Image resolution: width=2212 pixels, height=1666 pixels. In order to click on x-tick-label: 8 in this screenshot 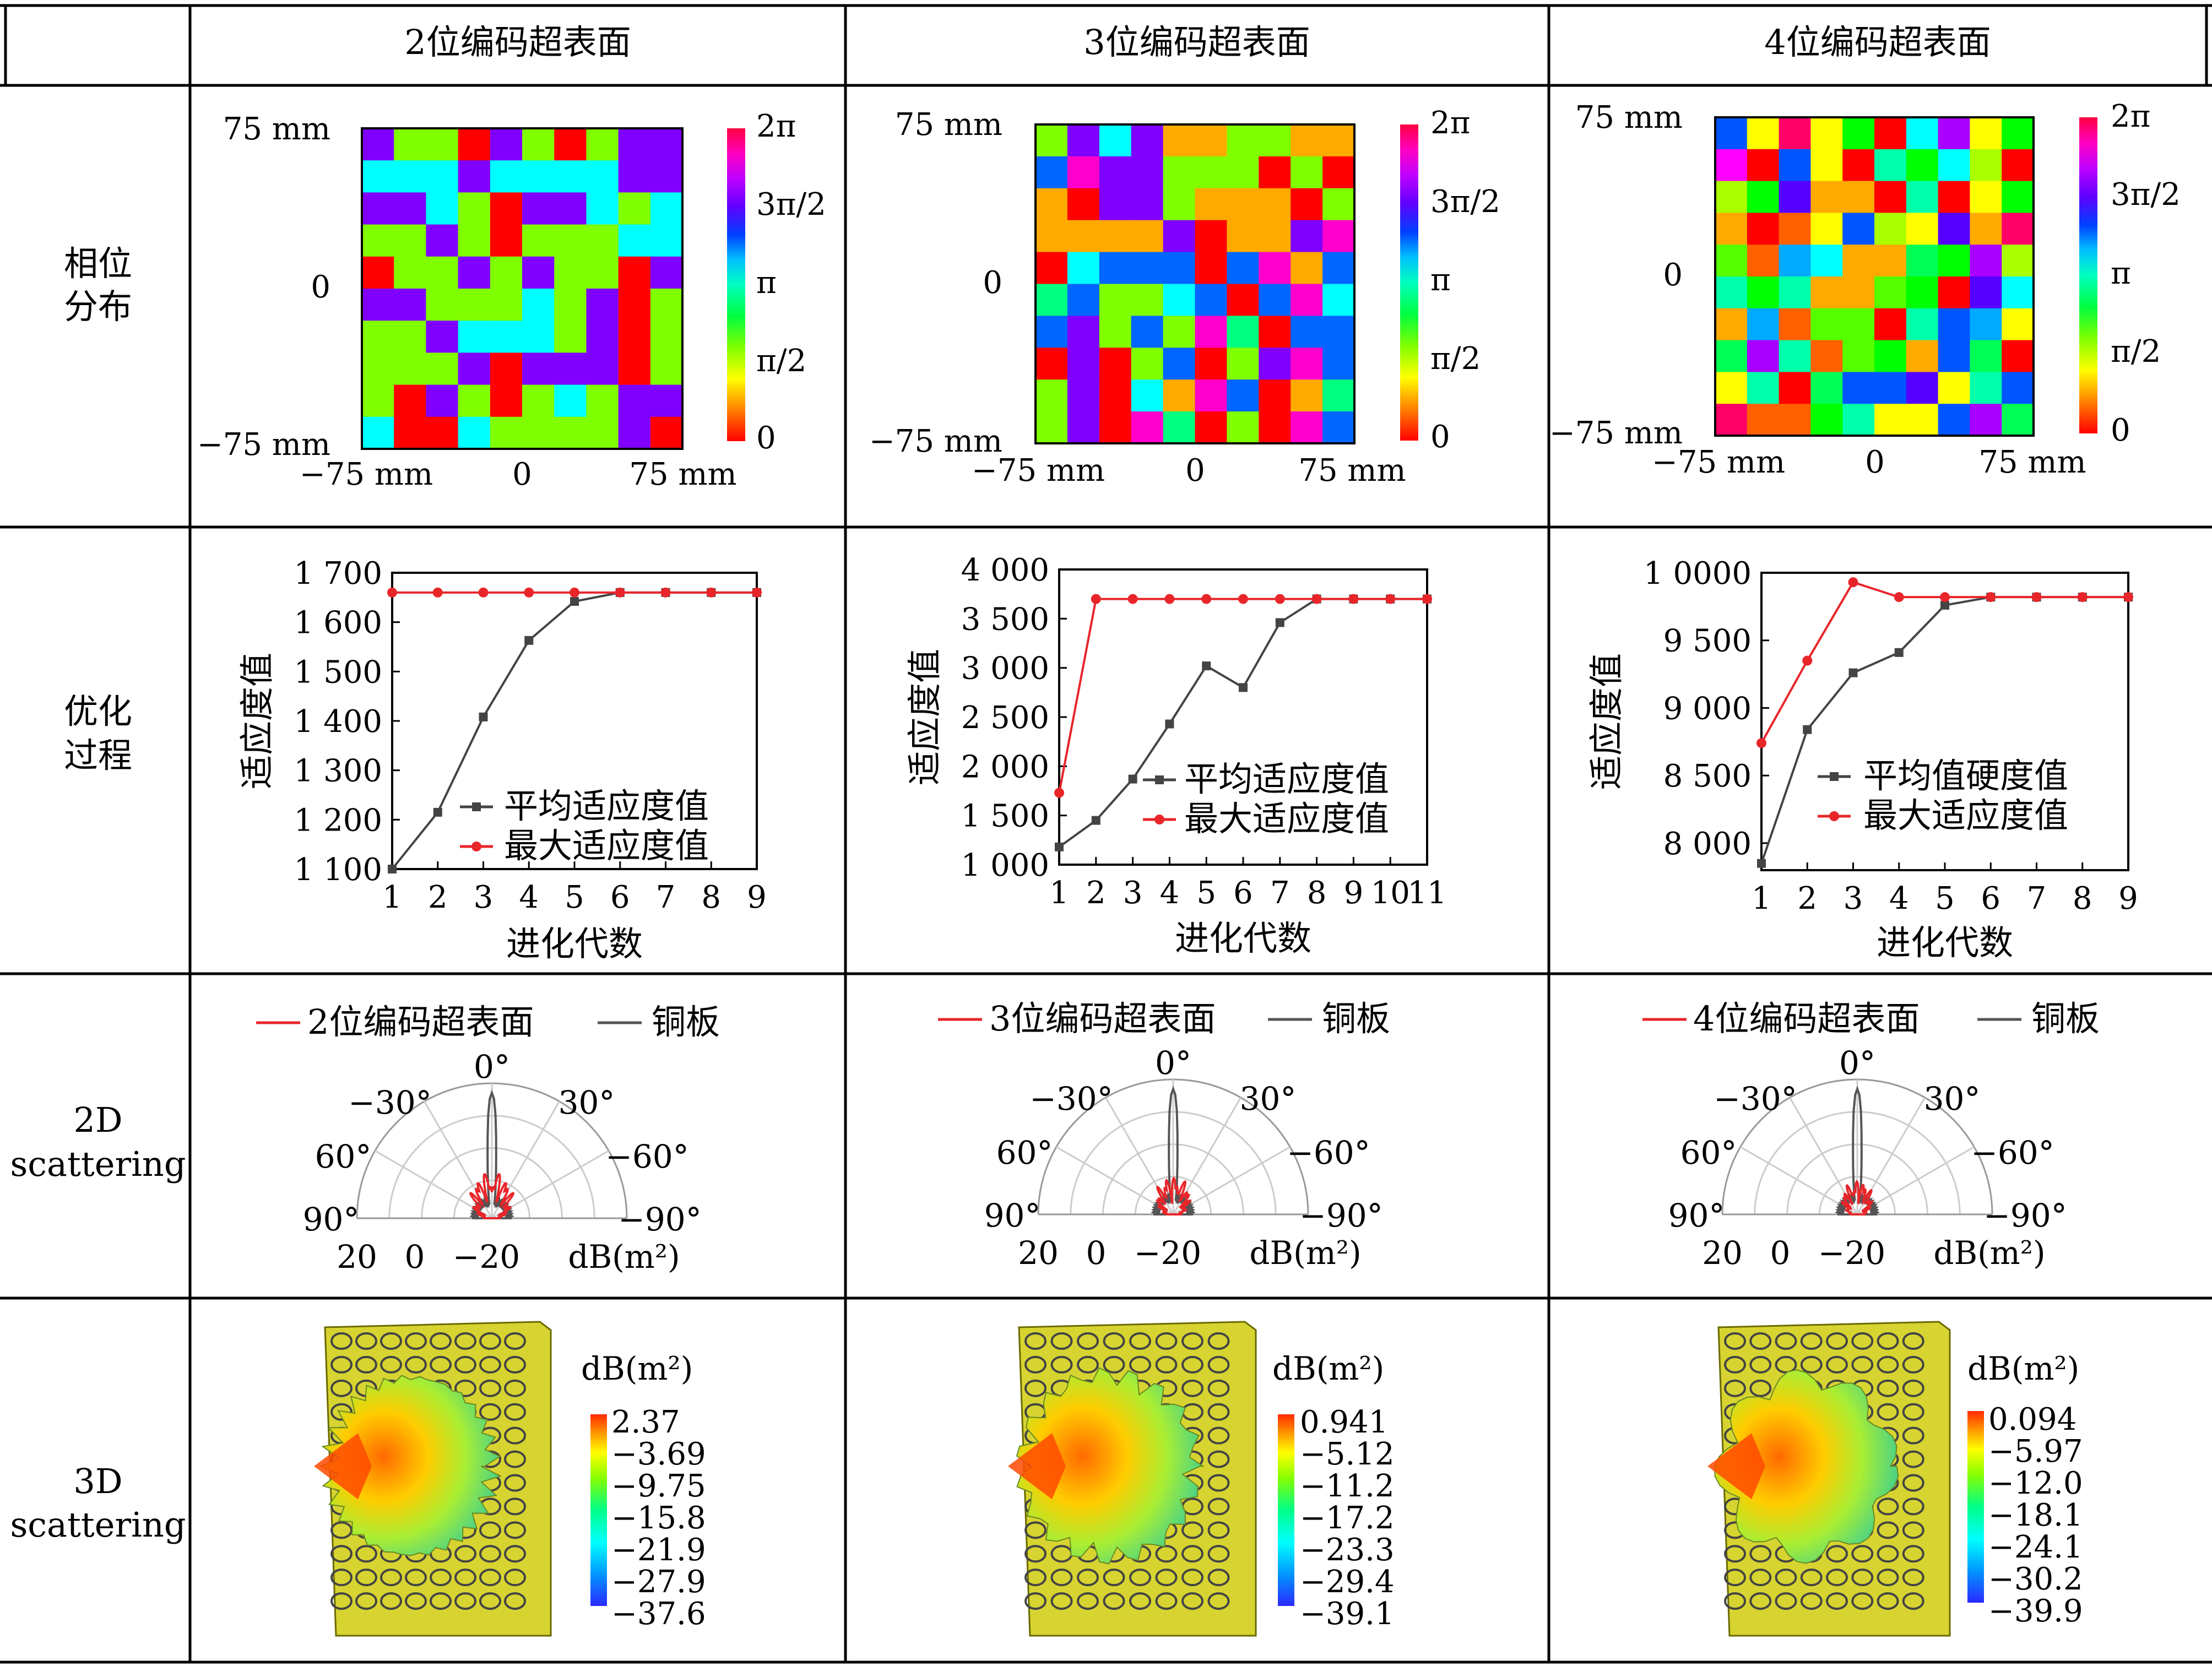, I will do `click(1317, 893)`.